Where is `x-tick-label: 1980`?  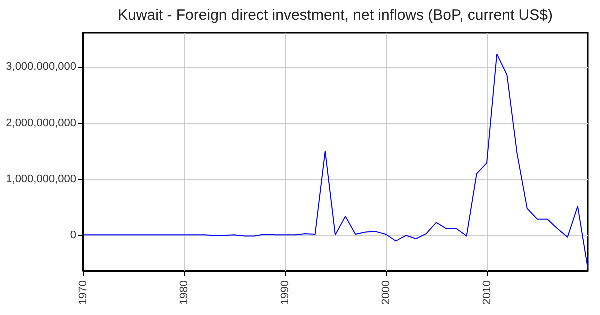 x-tick-label: 1980 is located at coordinates (184, 292).